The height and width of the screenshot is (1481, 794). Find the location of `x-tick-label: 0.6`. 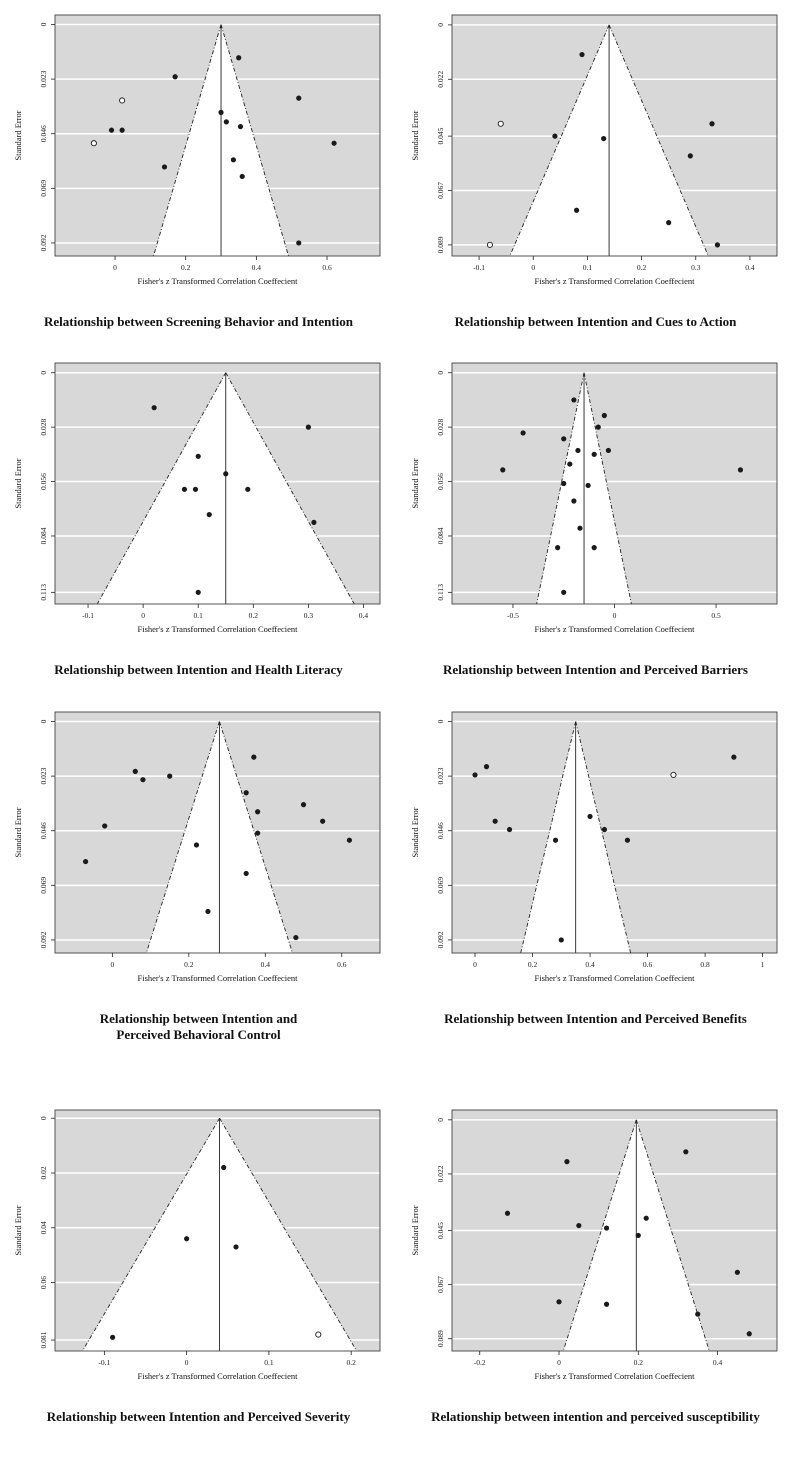

x-tick-label: 0.6 is located at coordinates (342, 964).